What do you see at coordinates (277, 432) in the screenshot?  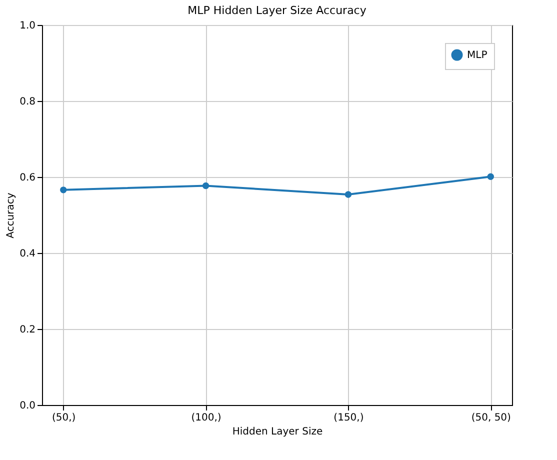 I see `x-axis-title: Hidden Layer Size` at bounding box center [277, 432].